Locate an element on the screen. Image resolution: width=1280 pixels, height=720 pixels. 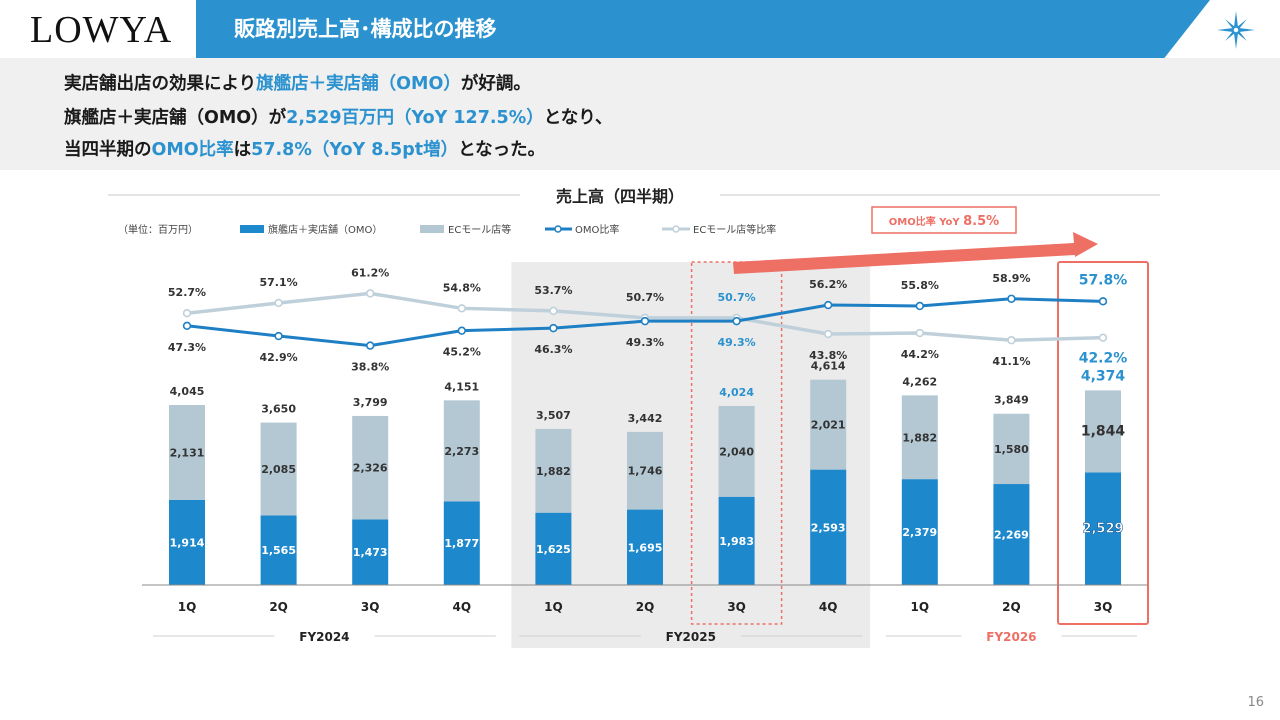
omo-ratio-label: 46.3% is located at coordinates (553, 349).